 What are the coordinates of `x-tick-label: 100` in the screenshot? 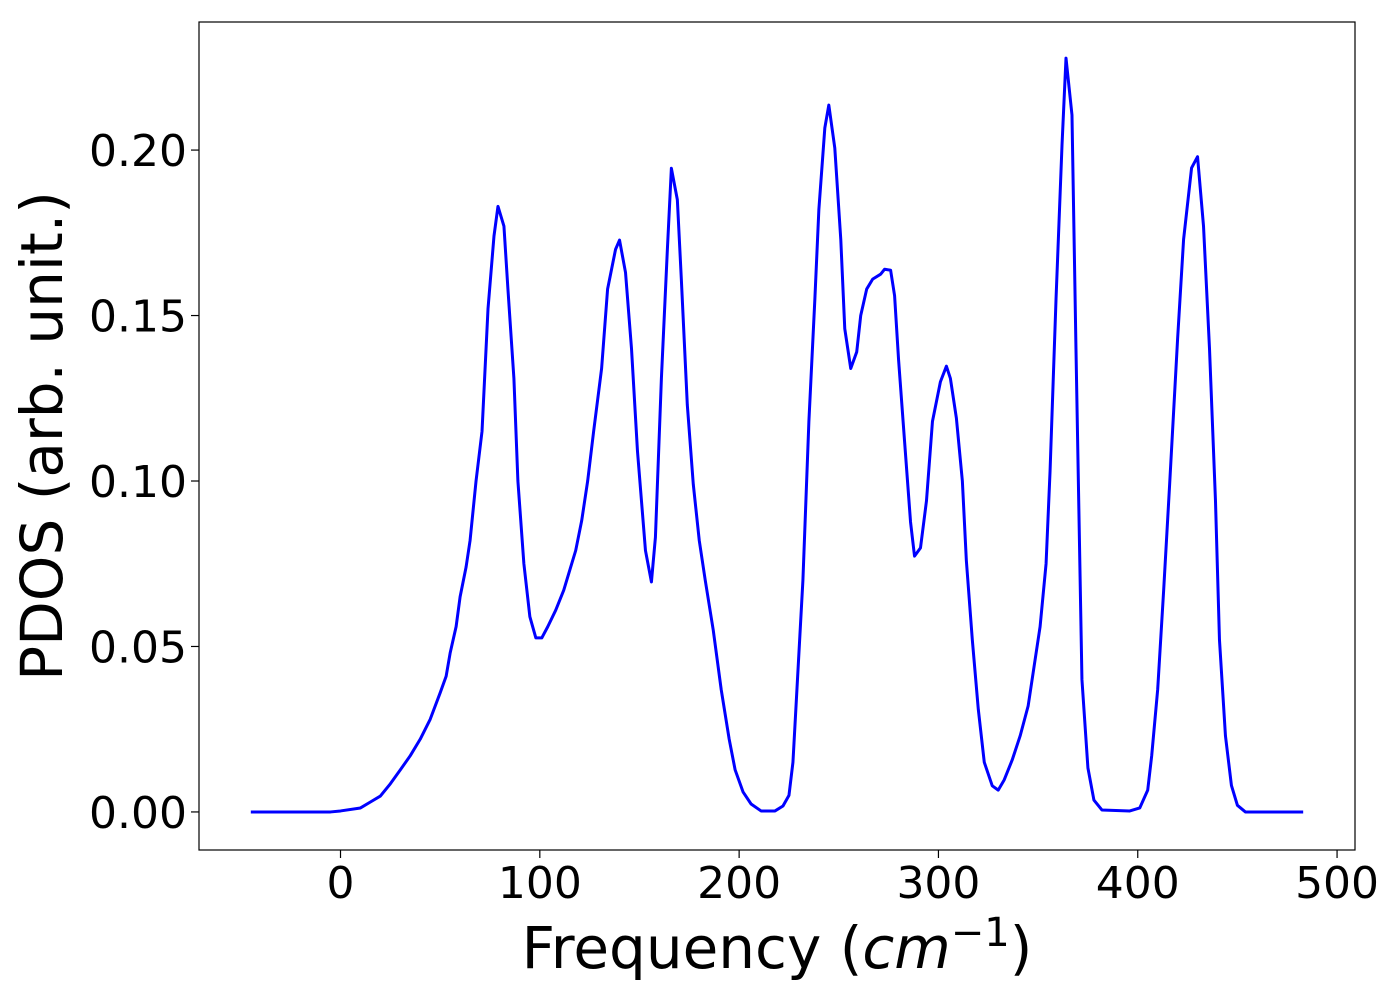 It's located at (540, 883).